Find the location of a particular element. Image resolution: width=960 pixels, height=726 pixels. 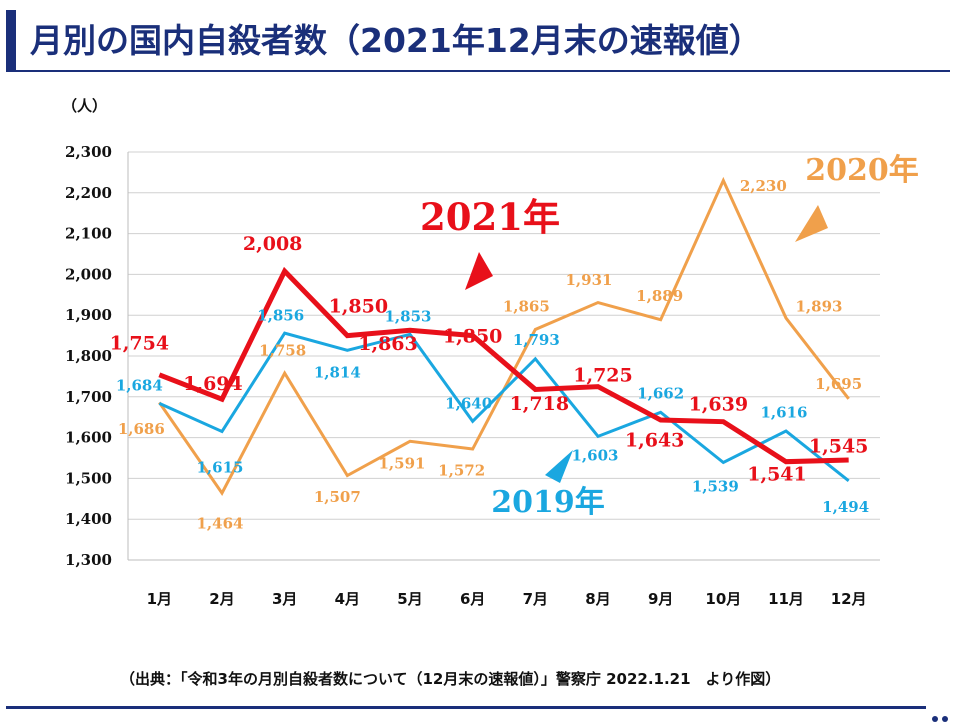

y-axis-unit-label: （人） is located at coordinates (84, 106).